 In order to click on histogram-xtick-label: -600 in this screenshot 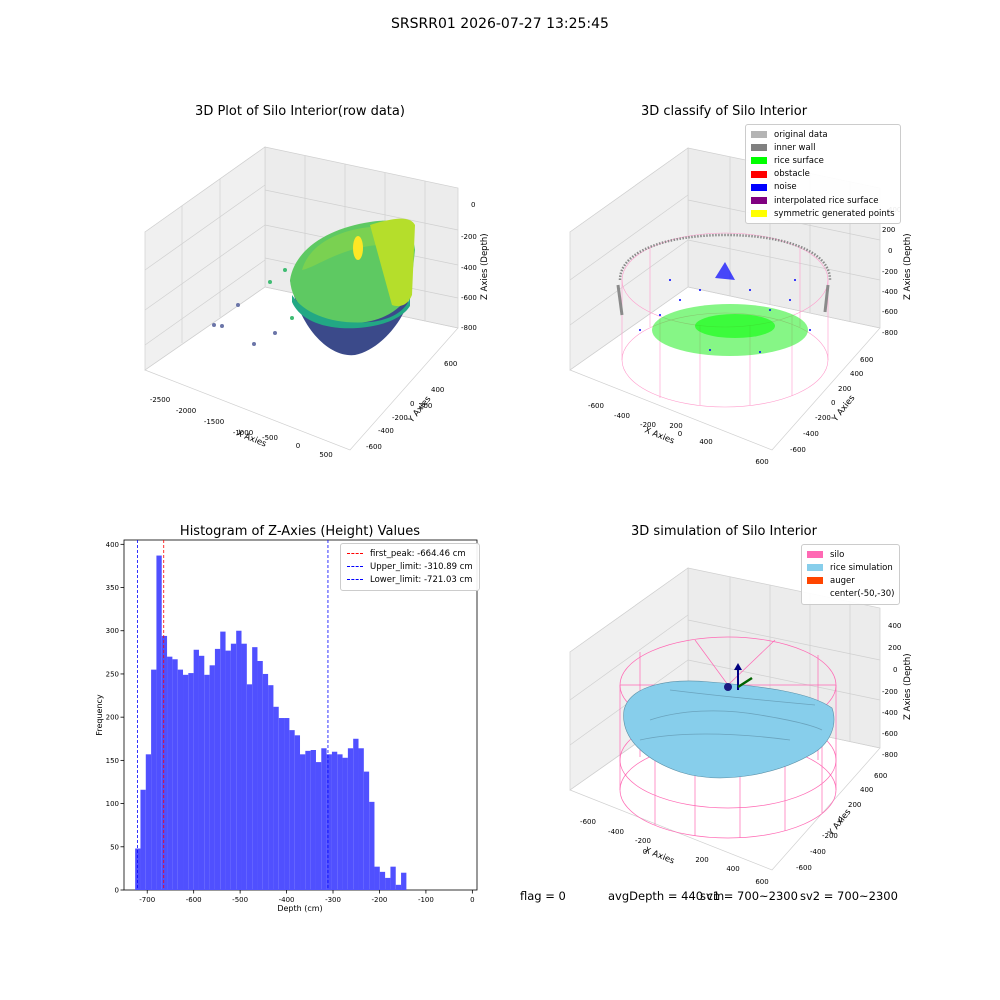, I will do `click(194, 900)`.